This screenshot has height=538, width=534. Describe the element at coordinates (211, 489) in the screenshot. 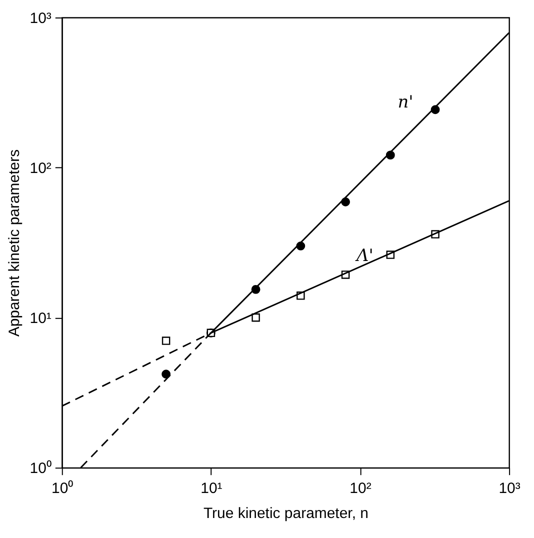

I see `x-tick-label: 10¹` at that location.